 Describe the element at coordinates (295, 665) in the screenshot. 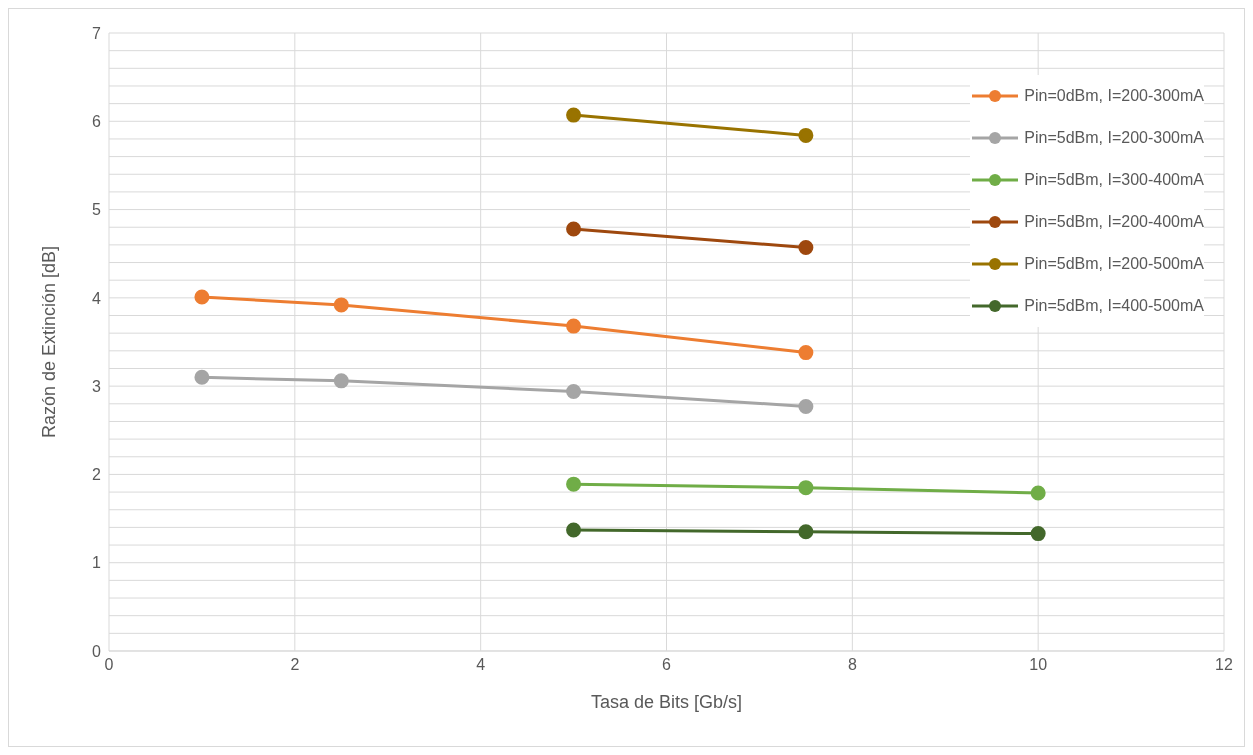

I see `x-tick-label: 2` at that location.